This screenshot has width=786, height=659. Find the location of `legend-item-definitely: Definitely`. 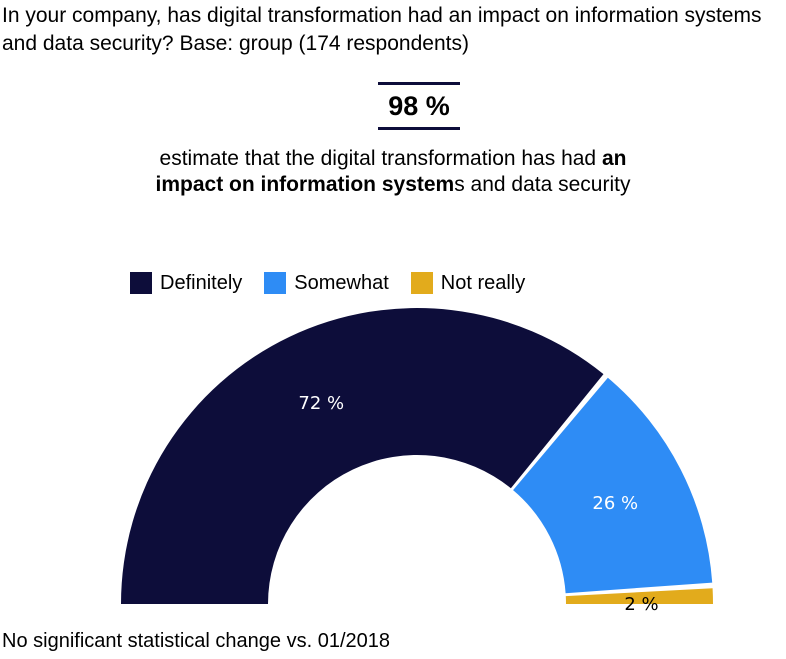

legend-item-definitely: Definitely is located at coordinates (186, 283).